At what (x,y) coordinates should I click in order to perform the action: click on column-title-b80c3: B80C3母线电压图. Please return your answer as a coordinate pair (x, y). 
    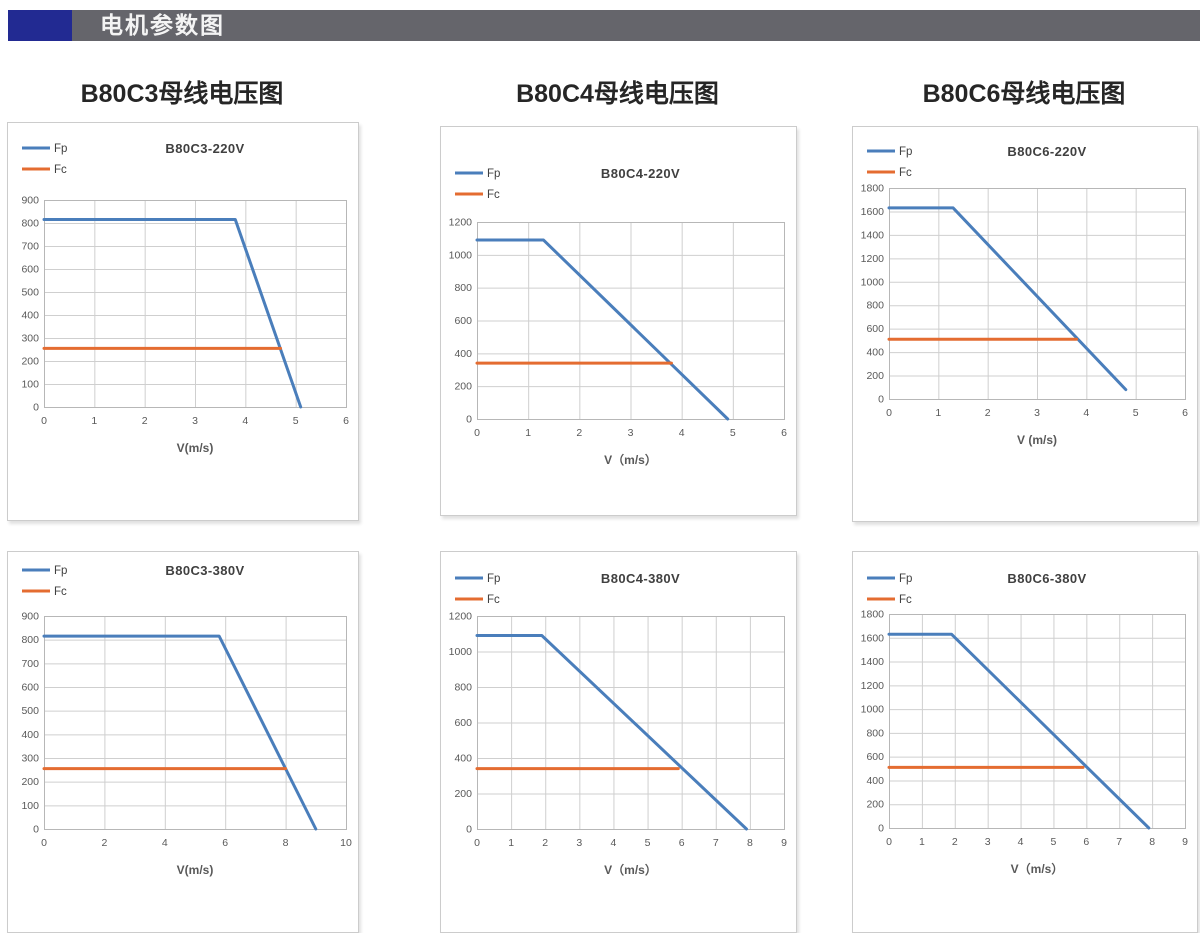
    Looking at the image, I should click on (182, 94).